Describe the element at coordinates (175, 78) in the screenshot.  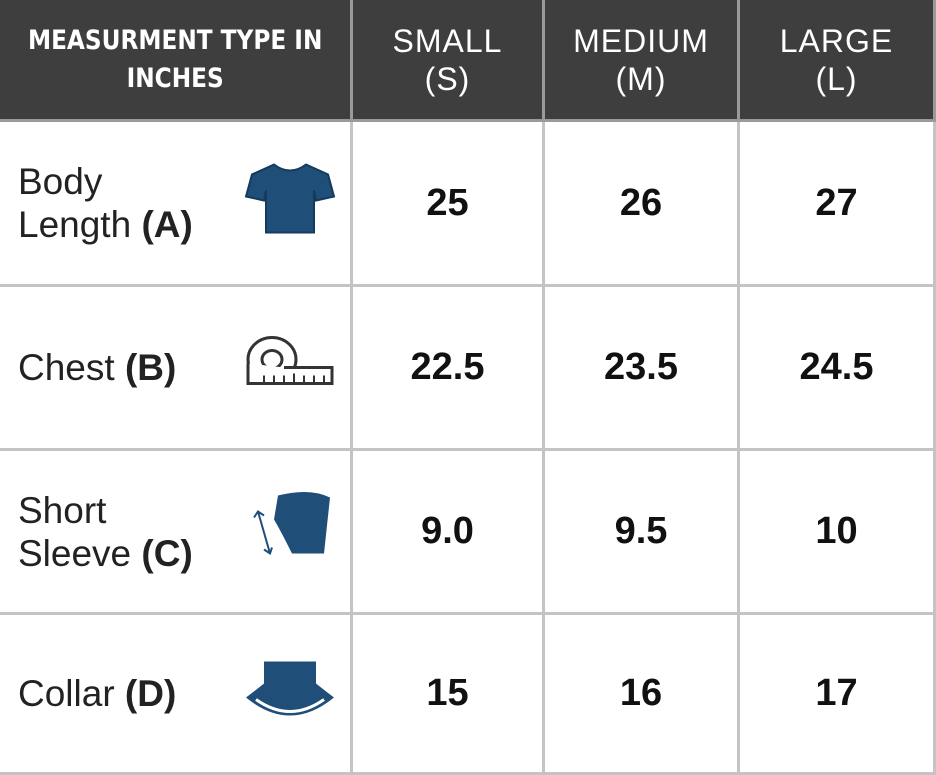
I see `header-line: INCHES` at that location.